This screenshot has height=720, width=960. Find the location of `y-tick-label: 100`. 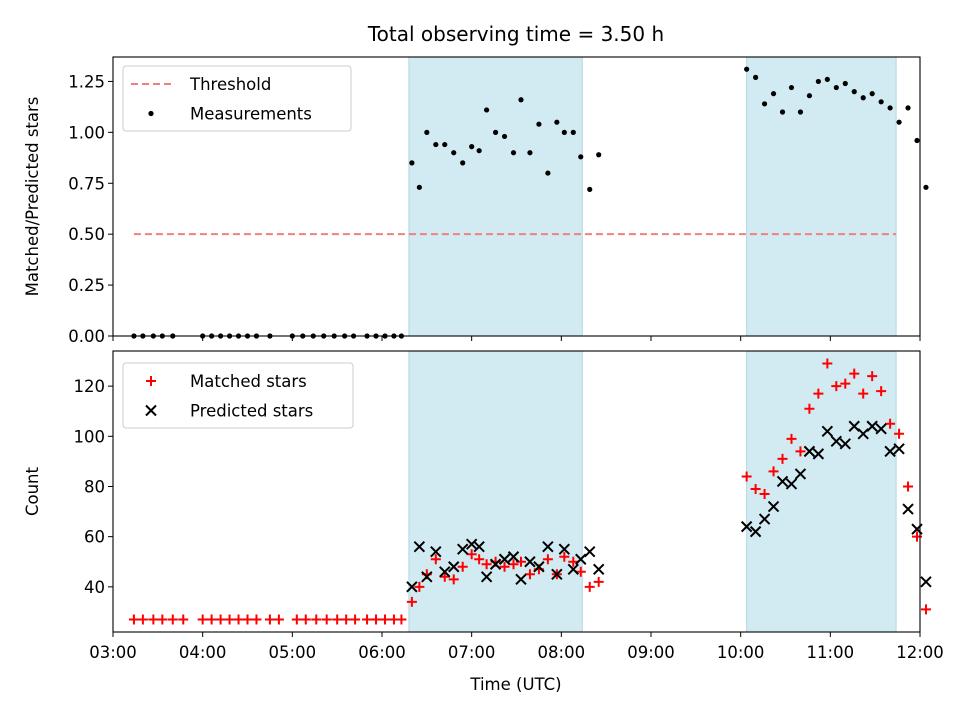

y-tick-label: 100 is located at coordinates (90, 436).